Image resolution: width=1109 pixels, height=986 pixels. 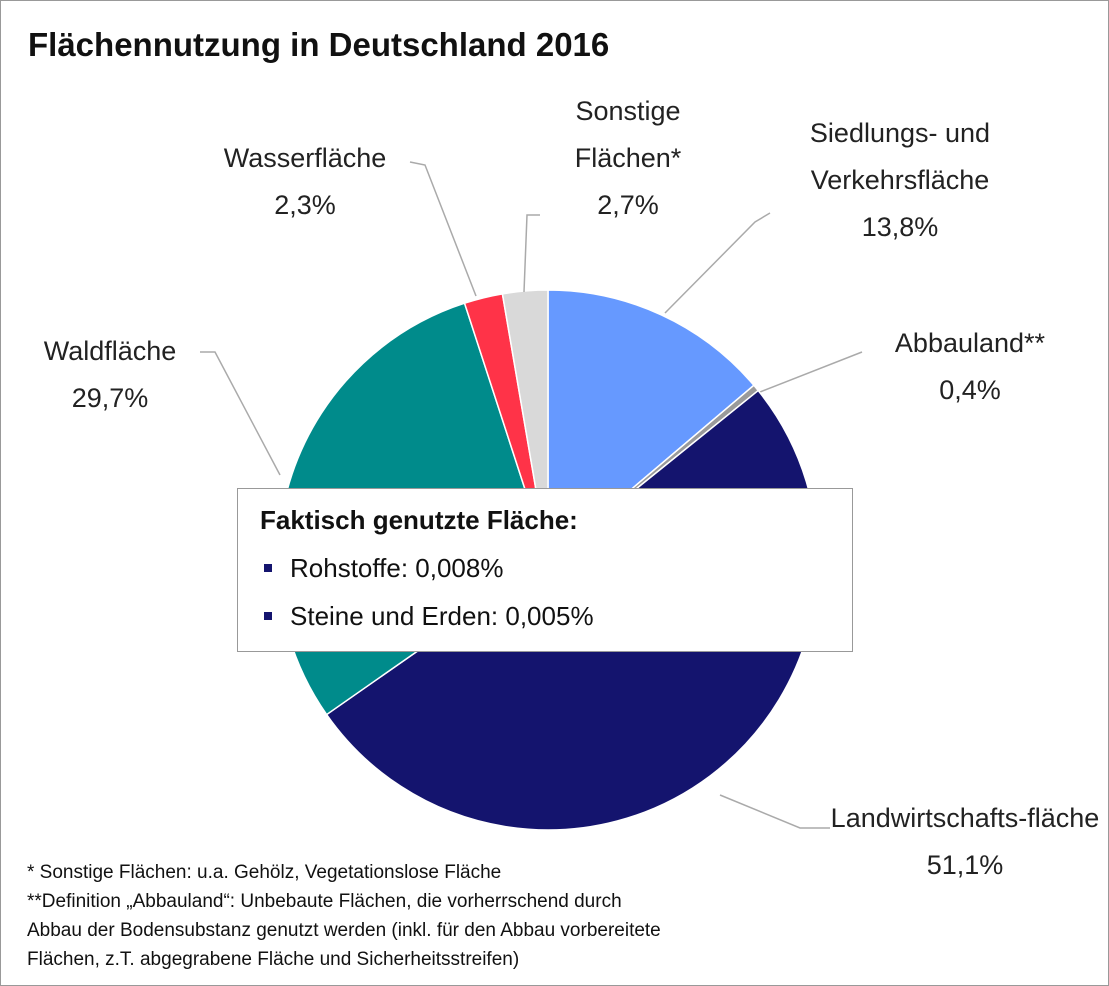 What do you see at coordinates (319, 44) in the screenshot?
I see `chart-title: Flächennutzung in Deutschland 2016` at bounding box center [319, 44].